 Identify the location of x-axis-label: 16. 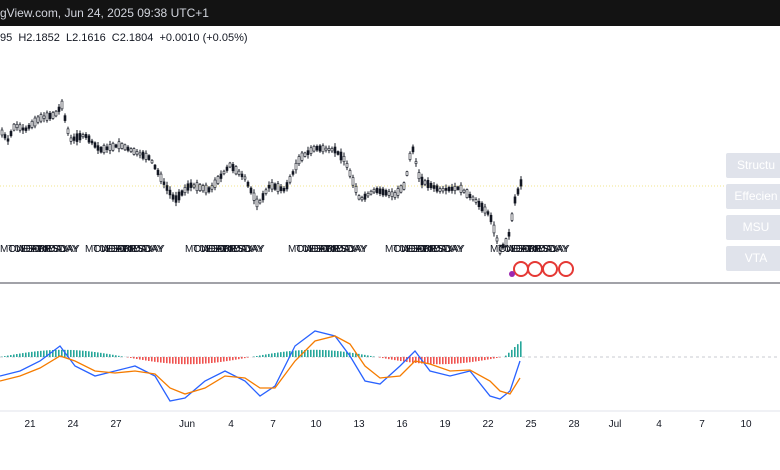
(402, 424).